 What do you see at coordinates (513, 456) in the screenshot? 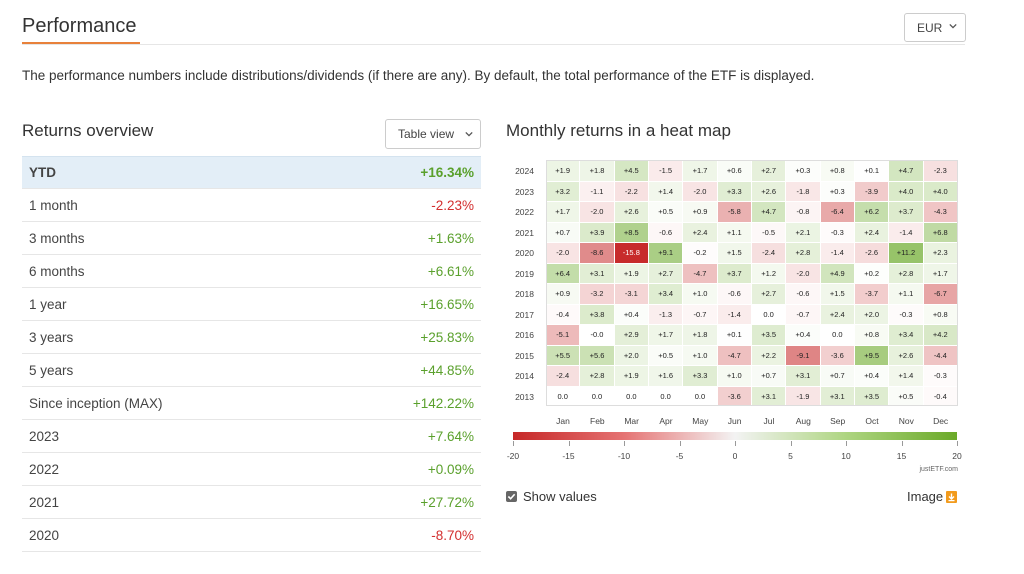
I see `scale-tick-label: -20` at bounding box center [513, 456].